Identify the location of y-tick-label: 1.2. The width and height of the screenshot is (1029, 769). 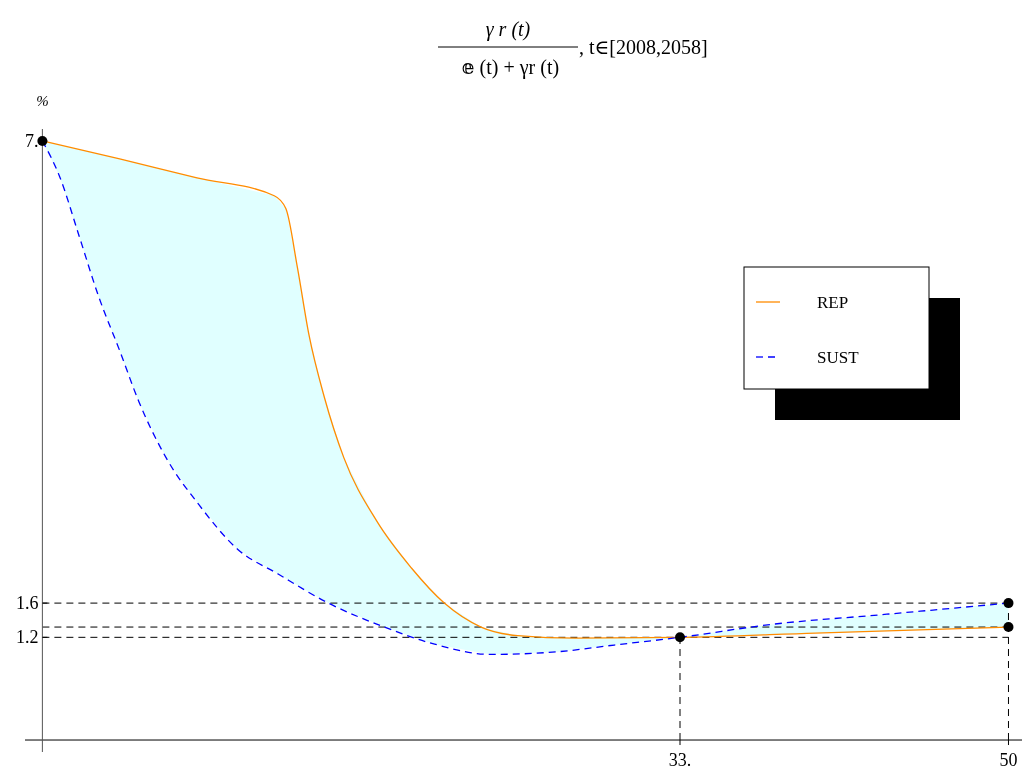
(27, 637).